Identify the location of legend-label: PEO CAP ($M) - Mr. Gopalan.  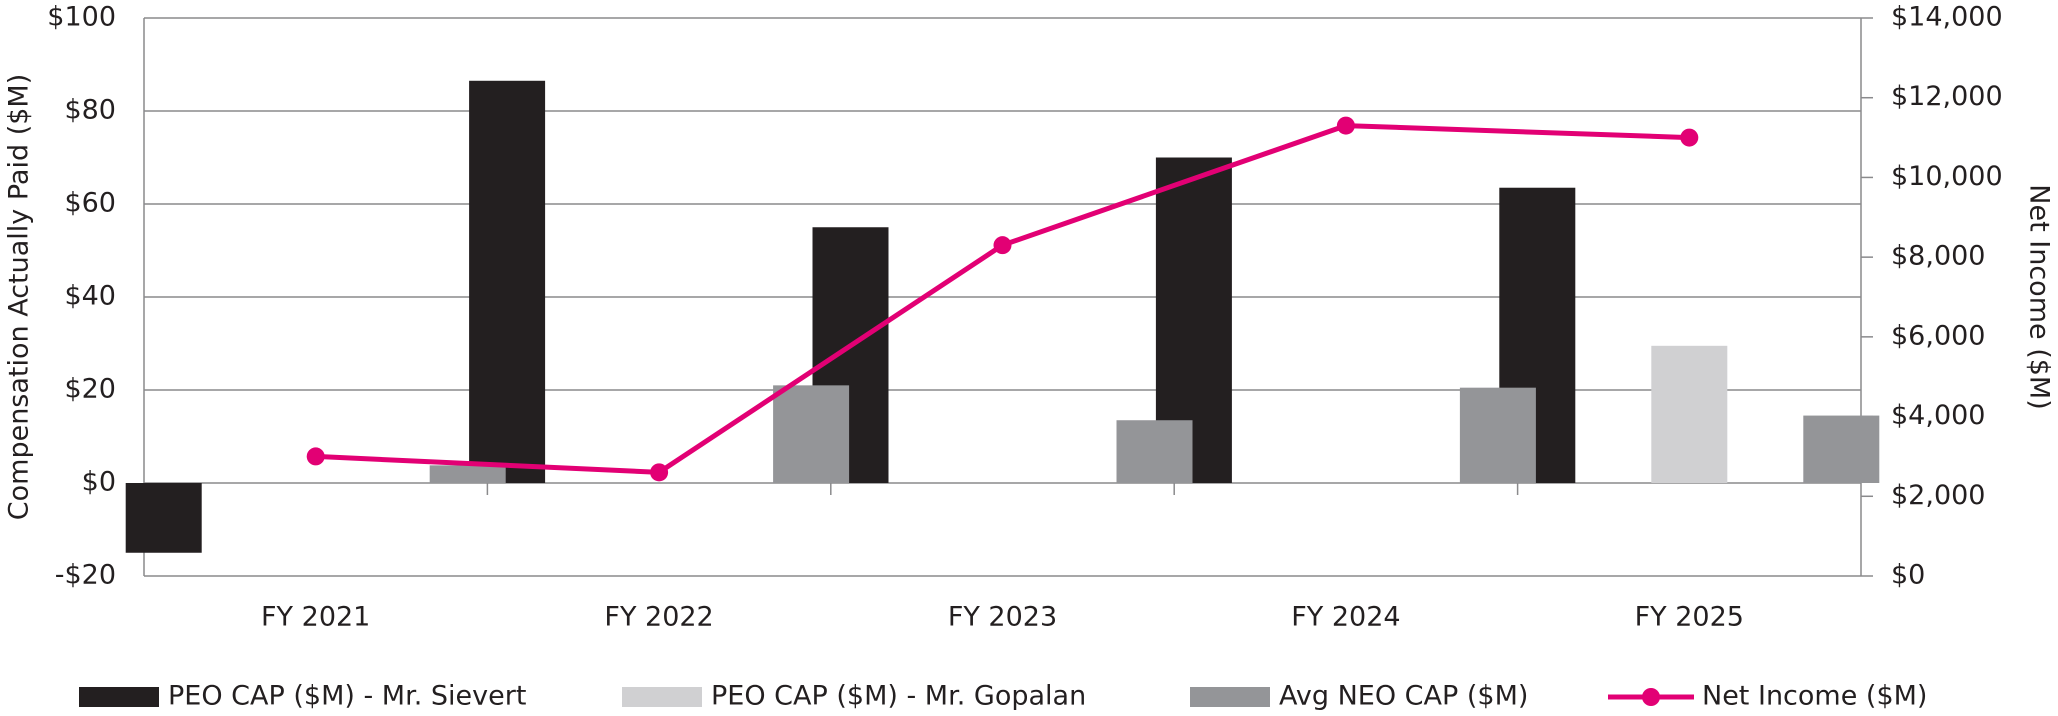
(898, 696).